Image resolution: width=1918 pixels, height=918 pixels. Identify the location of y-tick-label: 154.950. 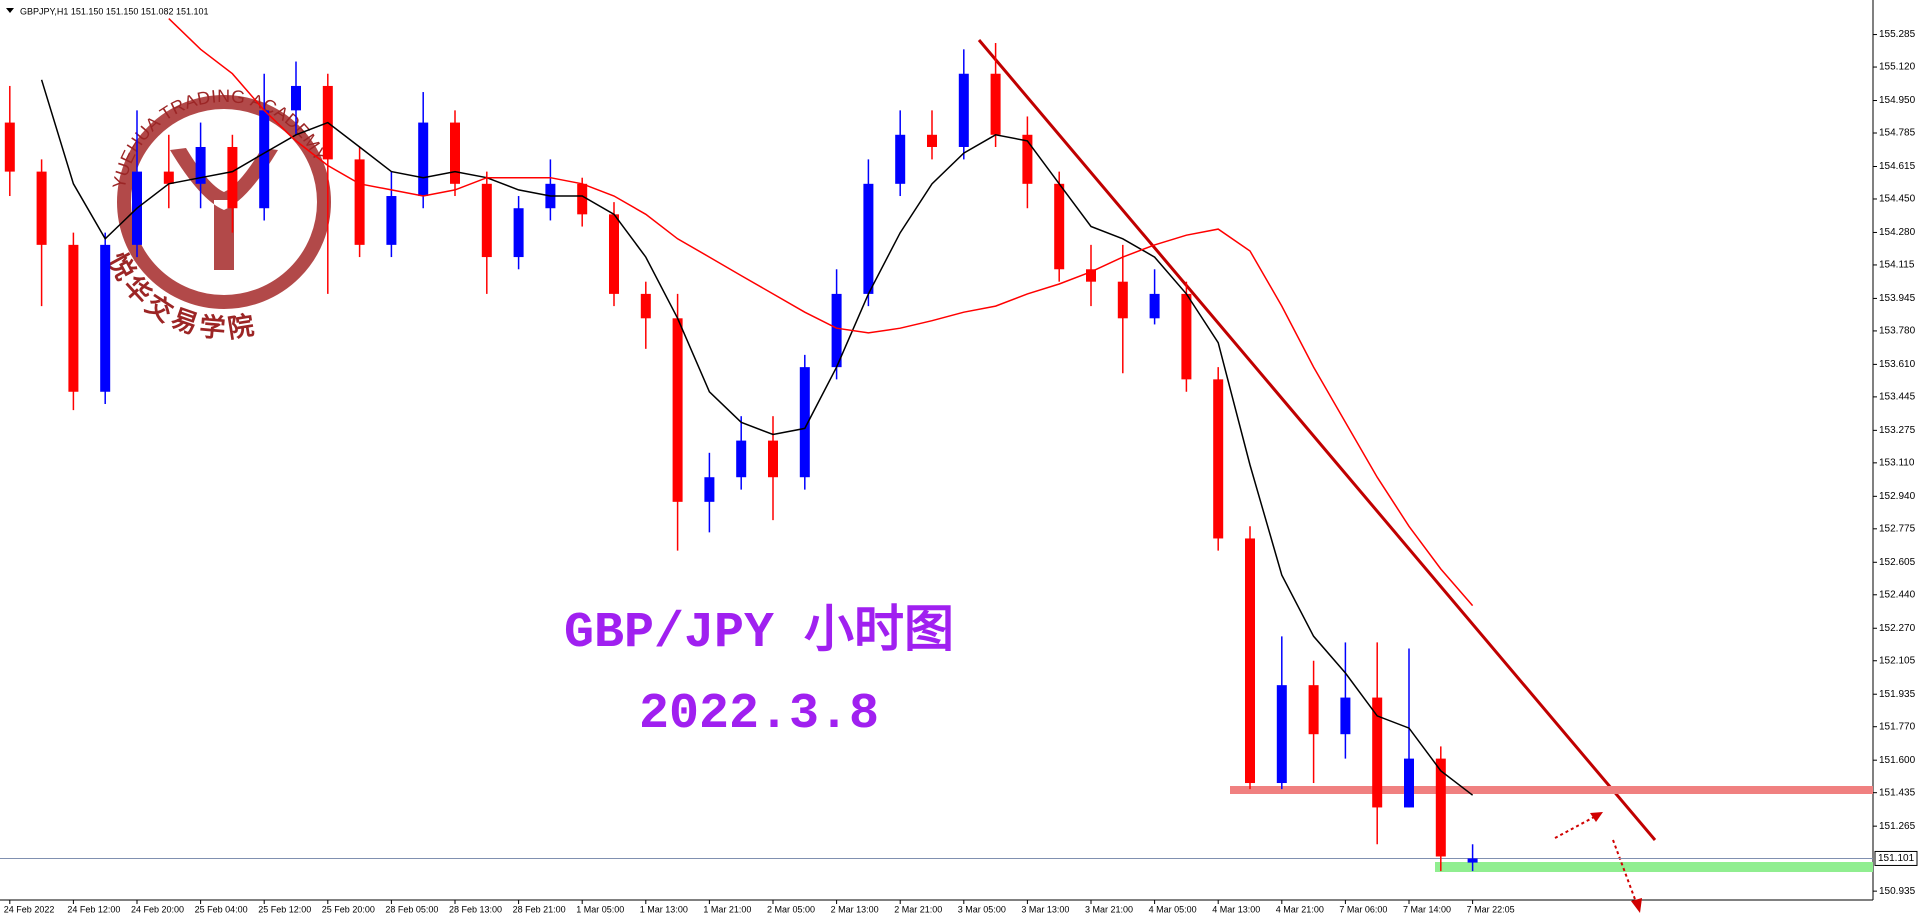
(1897, 100).